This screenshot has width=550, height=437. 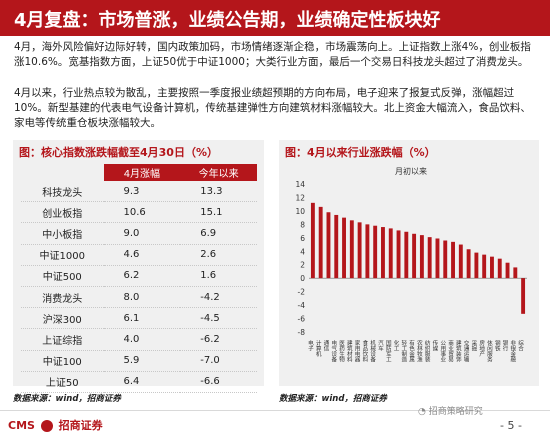 What do you see at coordinates (62, 233) in the screenshot?
I see `index-name-cell: 中小板指` at bounding box center [62, 233].